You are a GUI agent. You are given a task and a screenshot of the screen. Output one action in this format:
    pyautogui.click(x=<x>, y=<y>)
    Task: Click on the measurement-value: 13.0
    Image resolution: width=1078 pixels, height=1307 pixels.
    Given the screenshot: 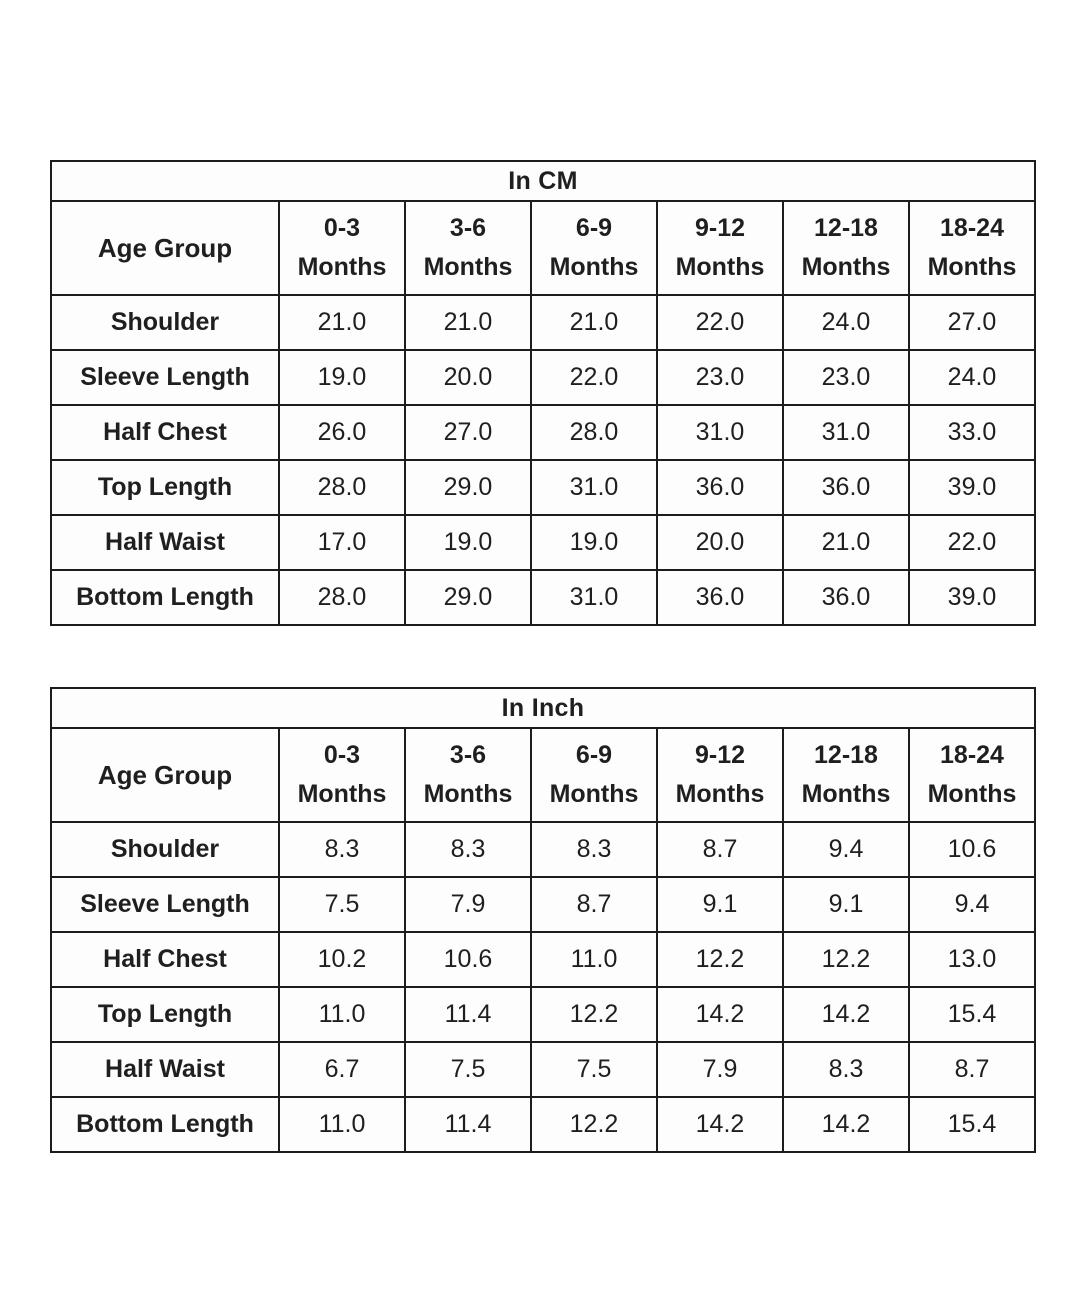 What is the action you would take?
    pyautogui.click(x=972, y=959)
    